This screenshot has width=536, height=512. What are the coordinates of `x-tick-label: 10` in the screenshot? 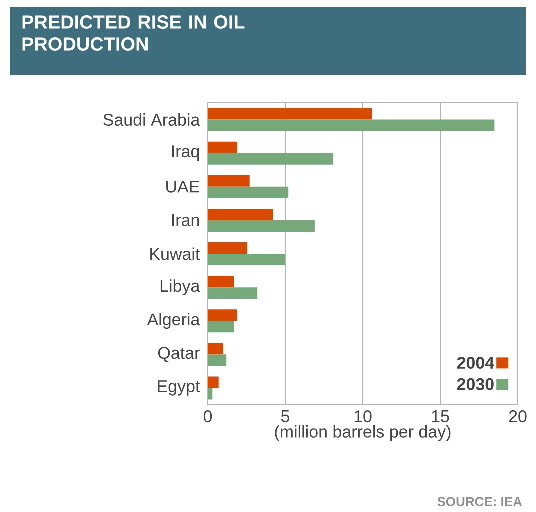 It's located at (363, 416).